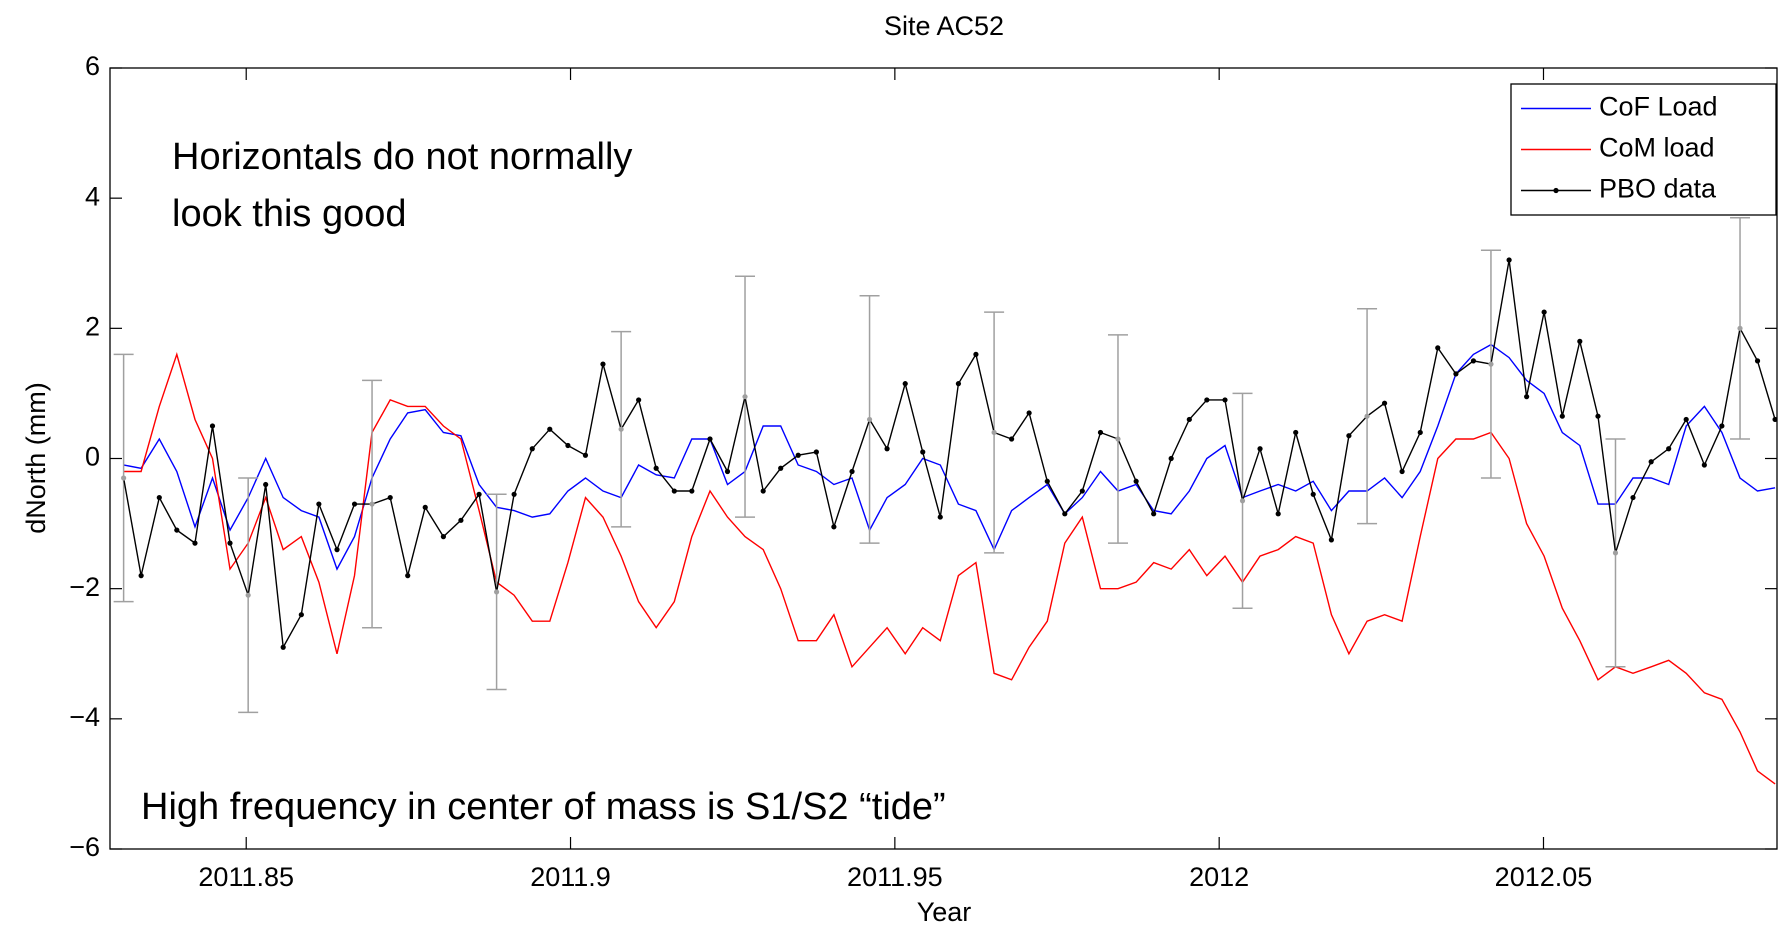 The width and height of the screenshot is (1779, 932). I want to click on legend-label: PBO data, so click(1658, 189).